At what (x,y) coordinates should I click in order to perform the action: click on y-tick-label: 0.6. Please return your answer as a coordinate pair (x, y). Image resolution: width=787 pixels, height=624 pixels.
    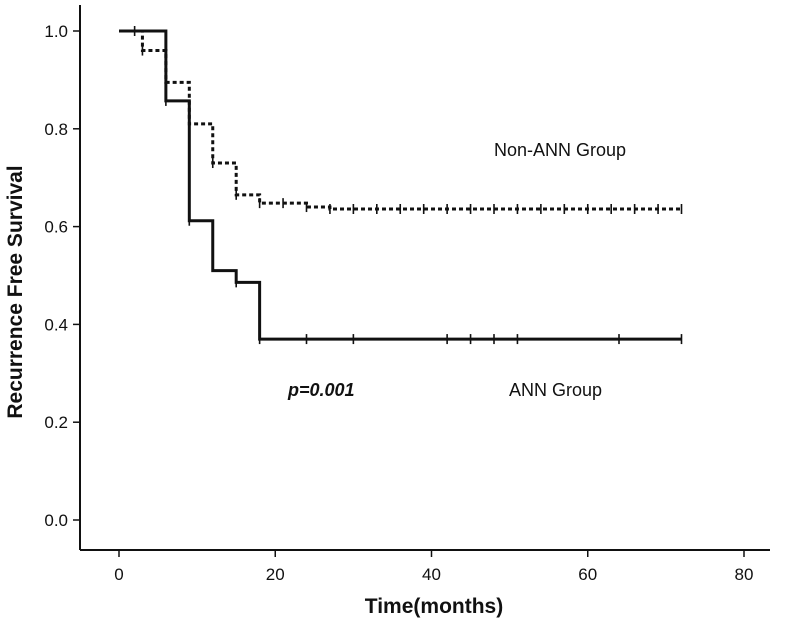
    Looking at the image, I should click on (56, 227).